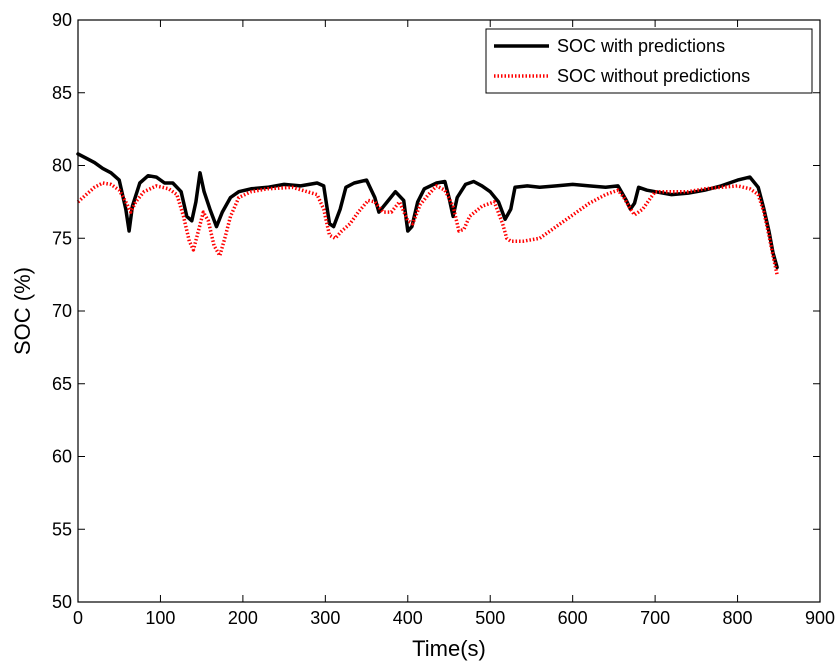  I want to click on y-tick-label: 90, so click(62, 20).